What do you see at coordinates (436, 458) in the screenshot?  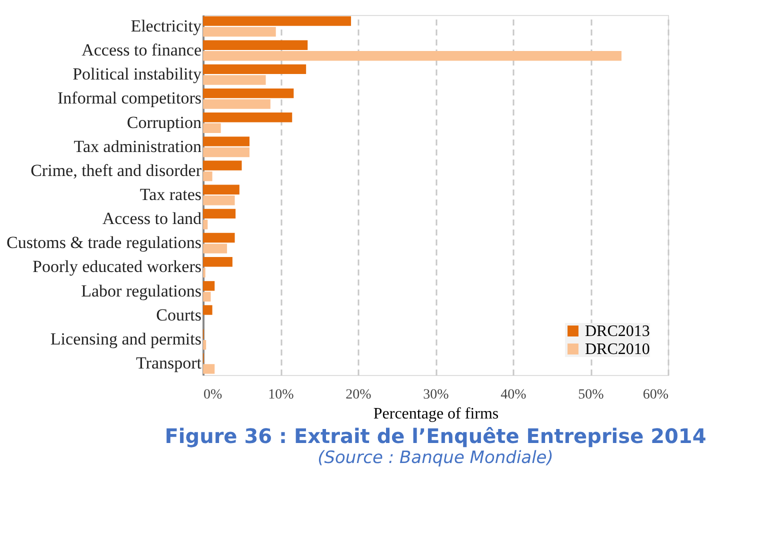 I see `text: (Source : Banque Mondiale)` at bounding box center [436, 458].